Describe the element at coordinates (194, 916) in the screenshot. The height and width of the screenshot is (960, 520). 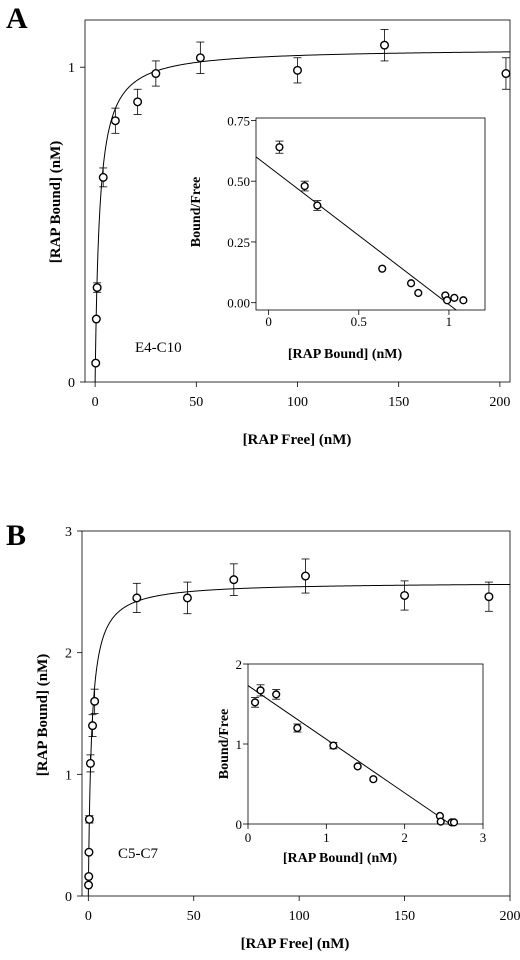
I see `panel-b-x-tick-label: 50` at that location.